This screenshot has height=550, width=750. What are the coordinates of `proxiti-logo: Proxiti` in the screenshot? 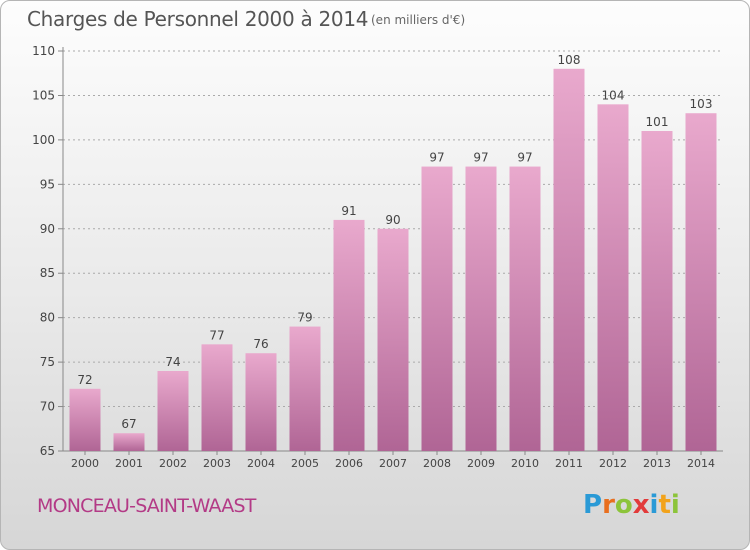 It's located at (631, 505).